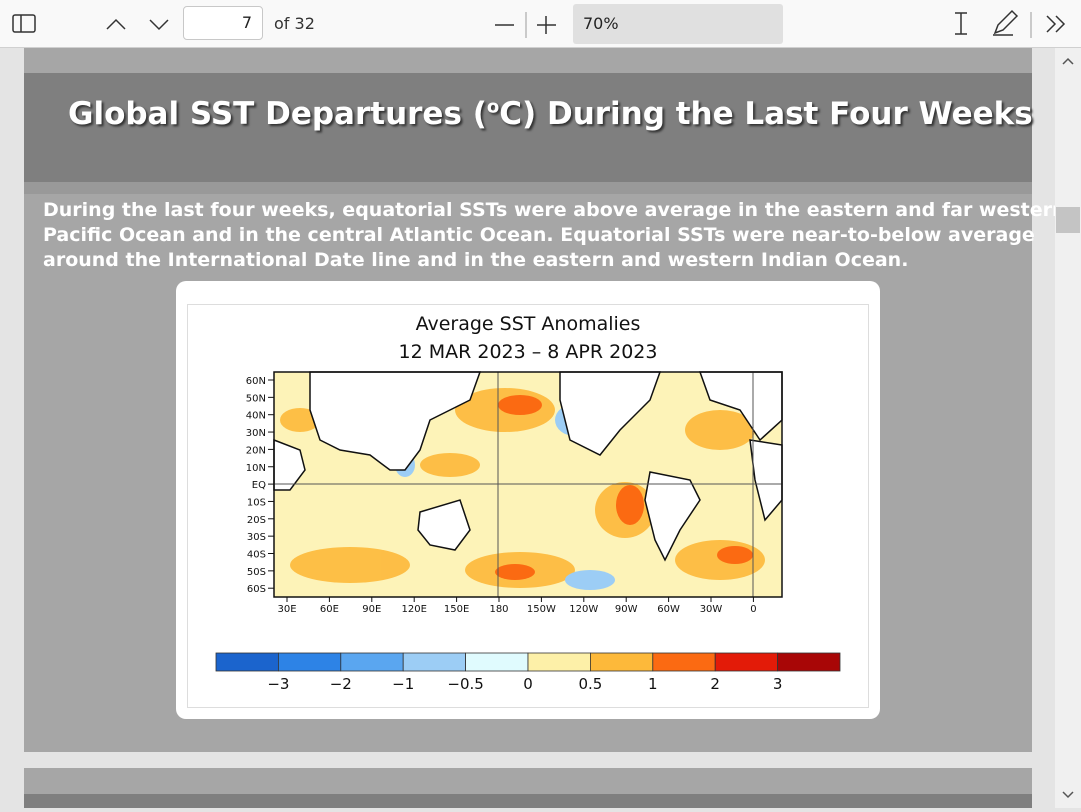  What do you see at coordinates (329, 609) in the screenshot?
I see `lon-label: 60E` at bounding box center [329, 609].